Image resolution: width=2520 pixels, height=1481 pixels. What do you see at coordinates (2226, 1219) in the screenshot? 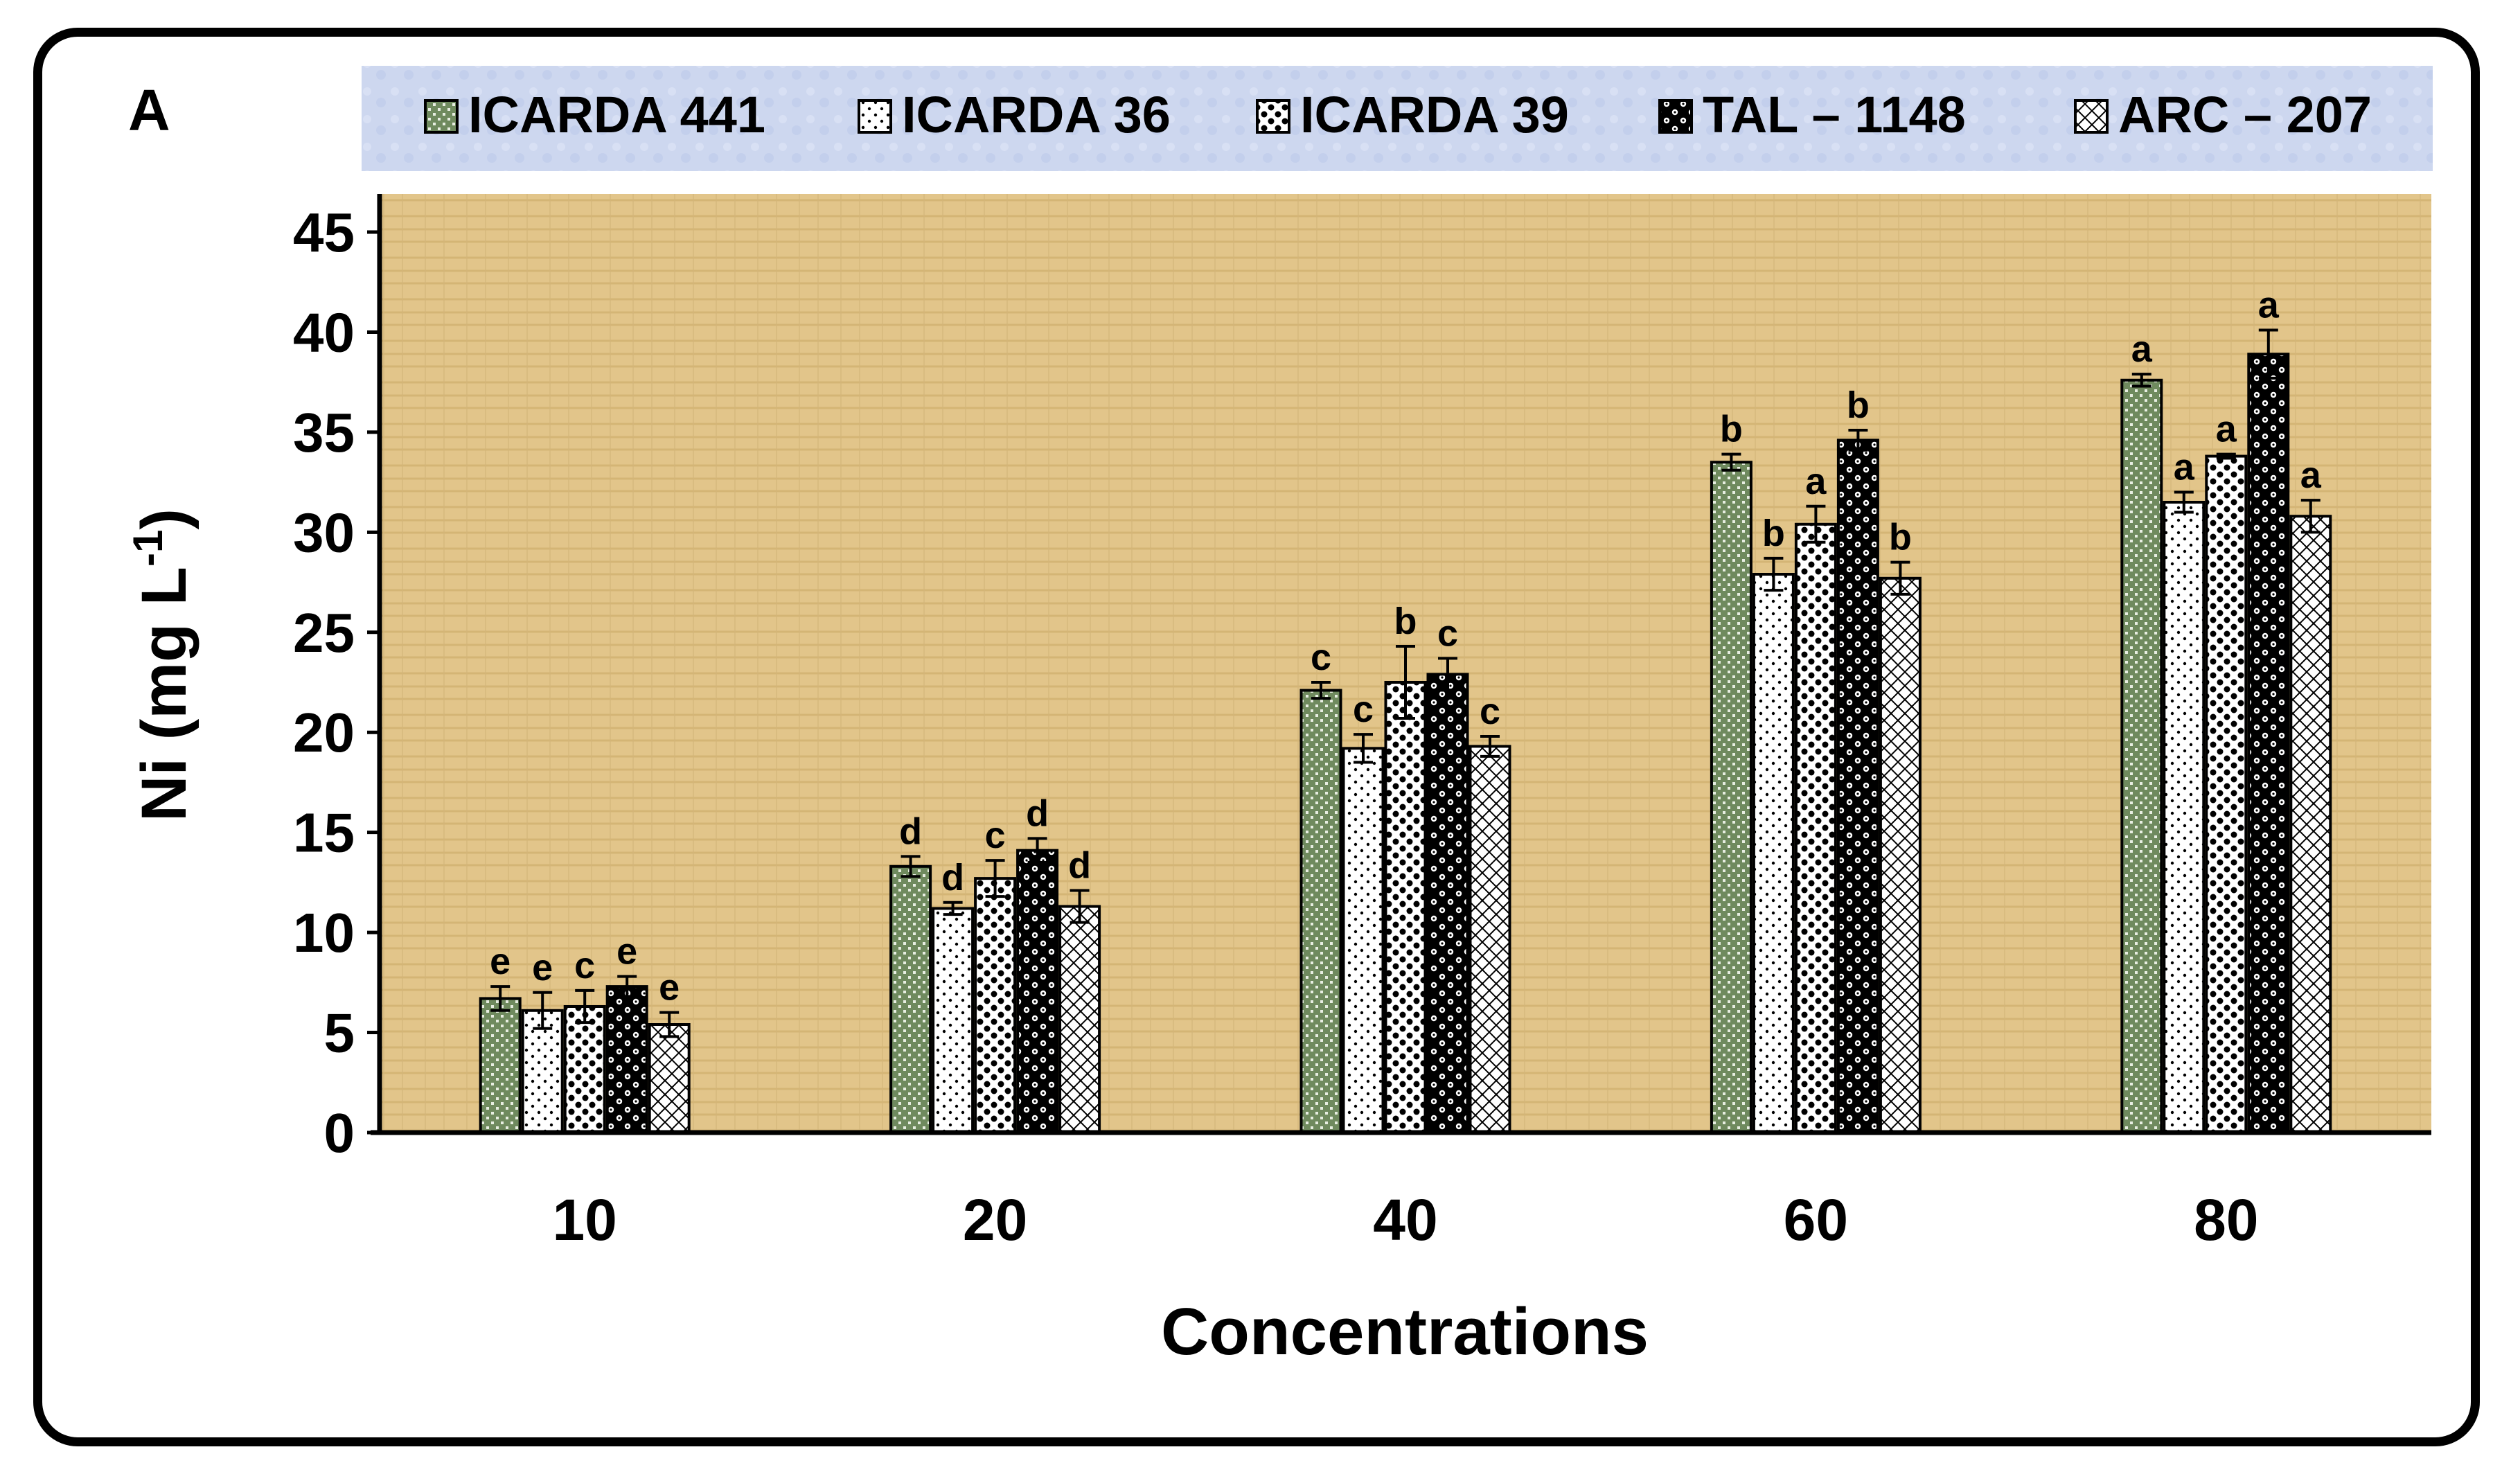
I see `x-tick-label-80: 80` at bounding box center [2226, 1219].